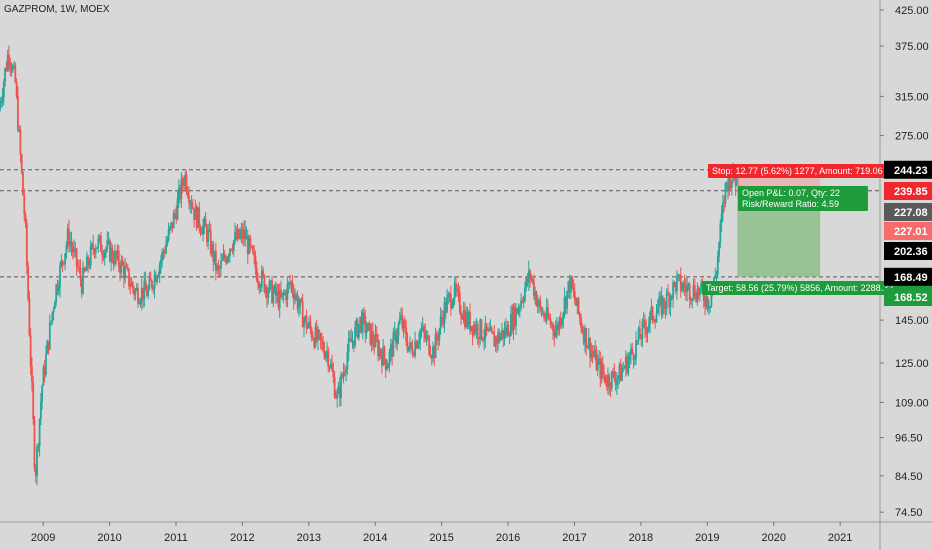 The width and height of the screenshot is (932, 550). What do you see at coordinates (911, 232) in the screenshot?
I see `price-tick-7: 227.01` at bounding box center [911, 232].